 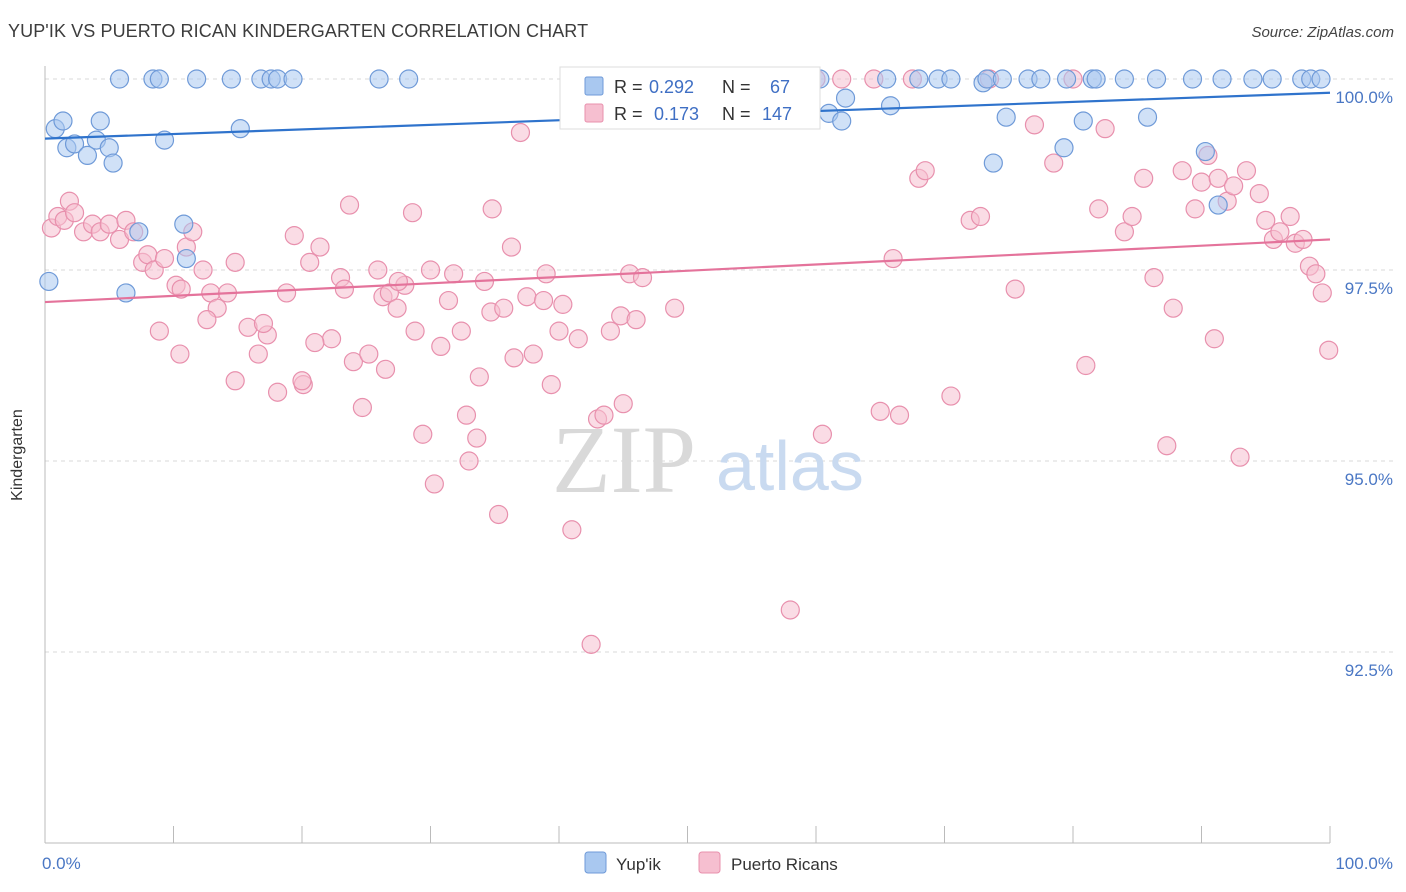 I want to click on stats-r-value-puerto-ricans: 0.173, so click(x=676, y=114).